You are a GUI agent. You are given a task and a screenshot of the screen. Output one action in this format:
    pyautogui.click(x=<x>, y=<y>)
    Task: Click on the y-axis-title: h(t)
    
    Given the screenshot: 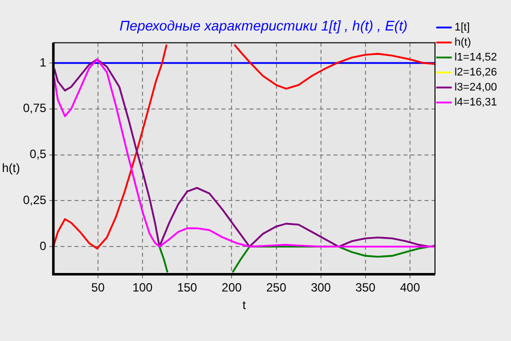 What is the action you would take?
    pyautogui.click(x=11, y=168)
    